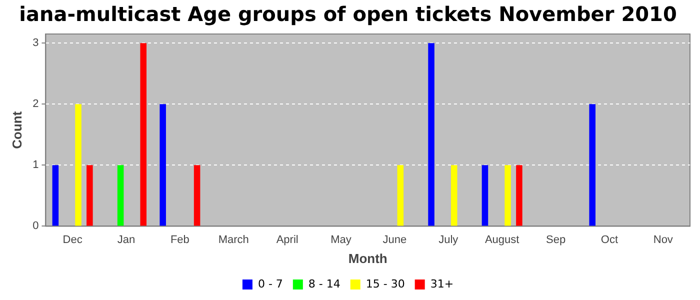  I want to click on x-tick-label: Dec, so click(72, 240).